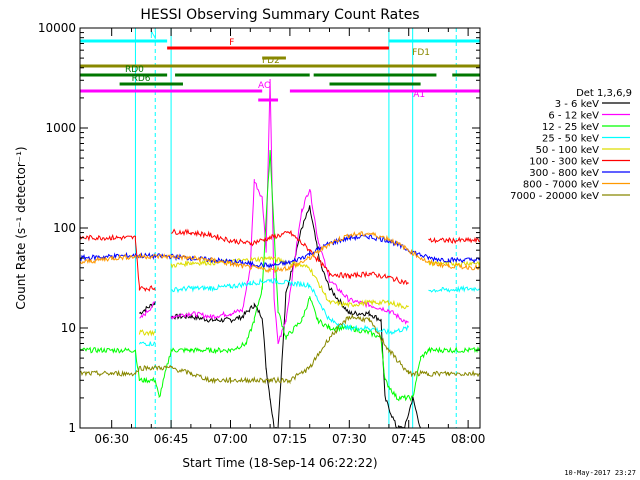  What do you see at coordinates (72, 428) in the screenshot?
I see `y-tick-label-0: 1` at bounding box center [72, 428].